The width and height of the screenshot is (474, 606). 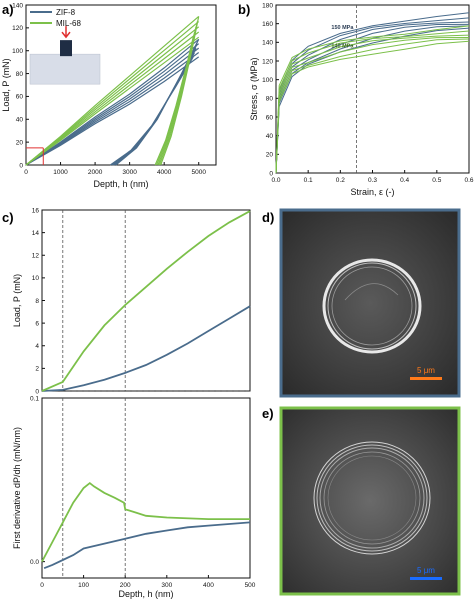 I want to click on y-axis-label: Stress, σ (MPa), so click(x=254, y=88).